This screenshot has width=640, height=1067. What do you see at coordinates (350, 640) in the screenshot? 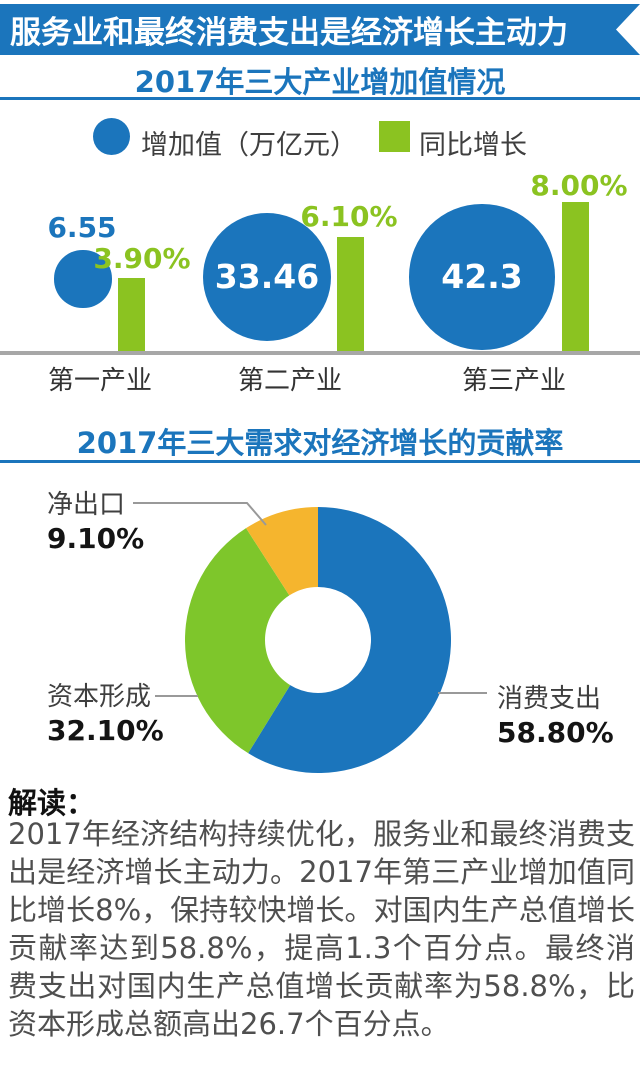
I see `donut-slice-消费支出` at bounding box center [350, 640].